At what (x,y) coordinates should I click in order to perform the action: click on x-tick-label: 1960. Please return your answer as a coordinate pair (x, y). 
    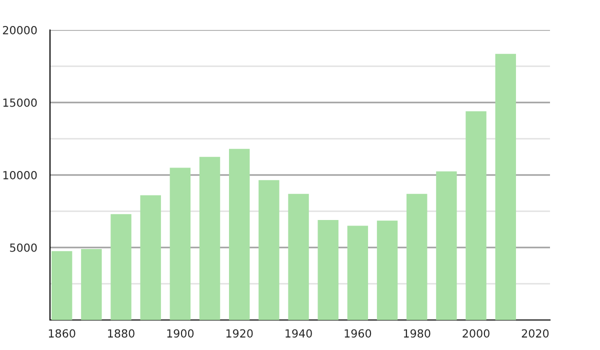
    Looking at the image, I should click on (358, 333).